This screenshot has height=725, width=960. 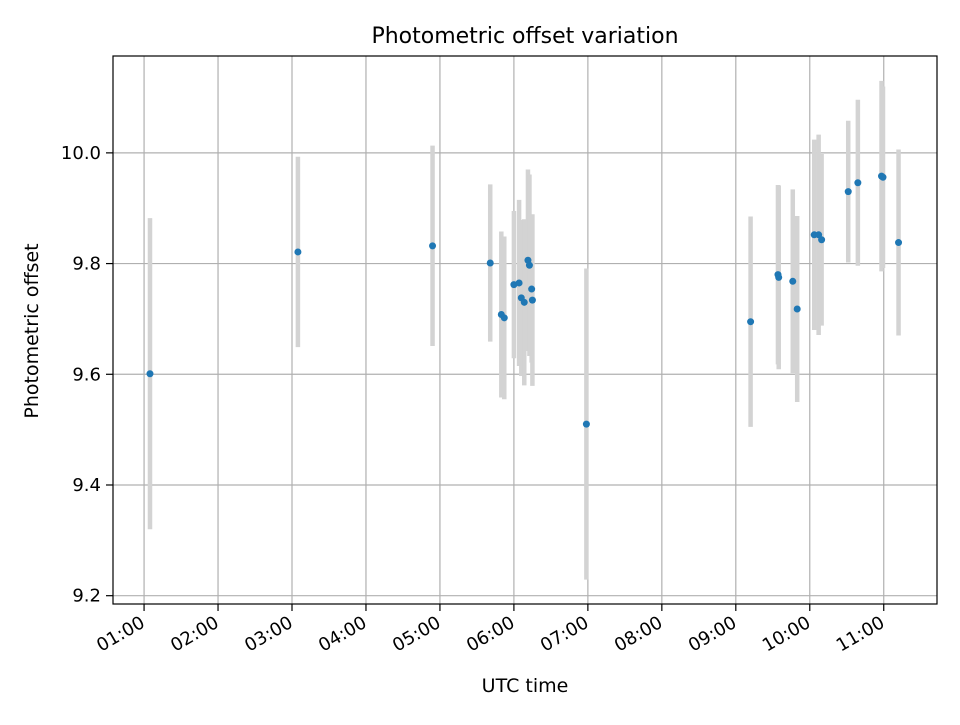 I want to click on x-axis-label: UTC time, so click(x=525, y=686).